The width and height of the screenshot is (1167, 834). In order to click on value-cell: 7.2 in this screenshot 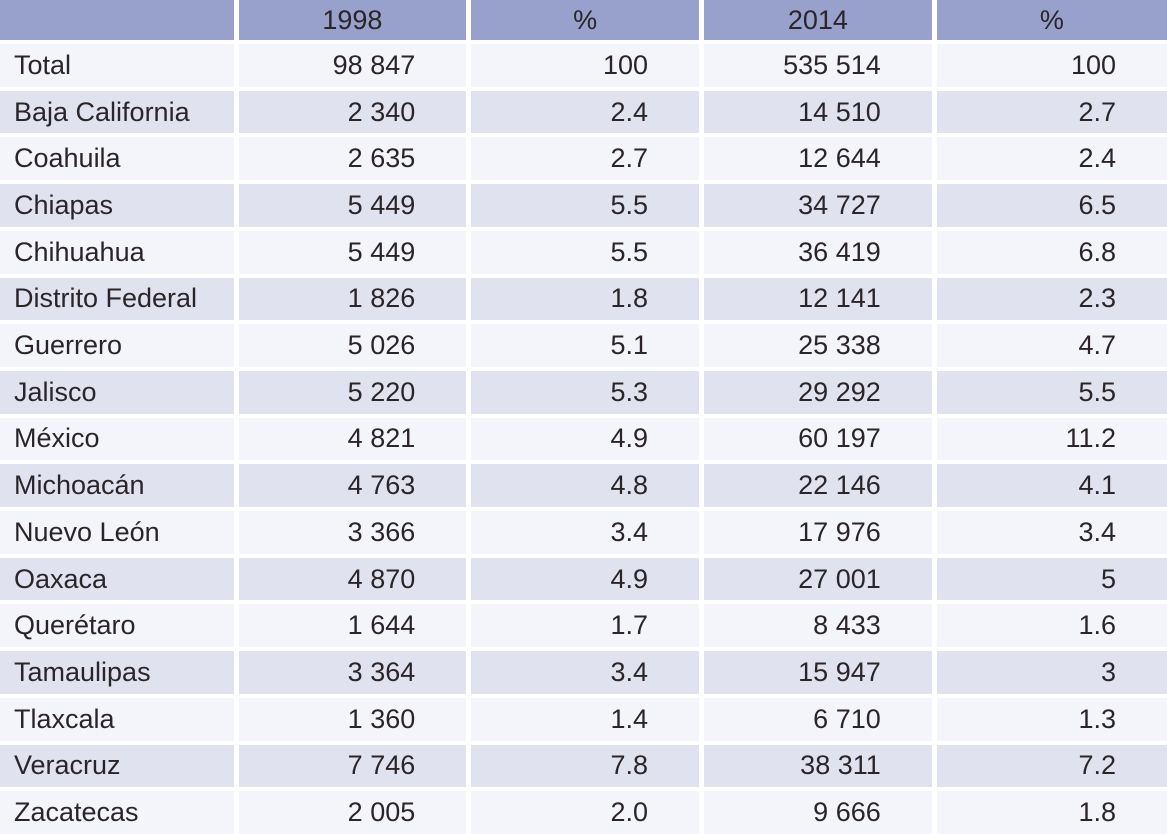, I will do `click(1050, 767)`.